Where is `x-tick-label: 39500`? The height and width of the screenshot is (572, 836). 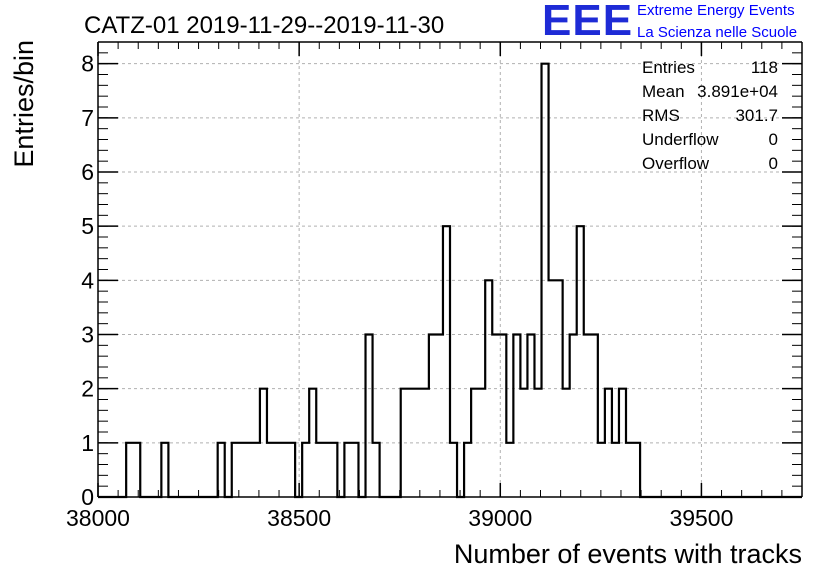
x-tick-label: 39500 is located at coordinates (701, 518).